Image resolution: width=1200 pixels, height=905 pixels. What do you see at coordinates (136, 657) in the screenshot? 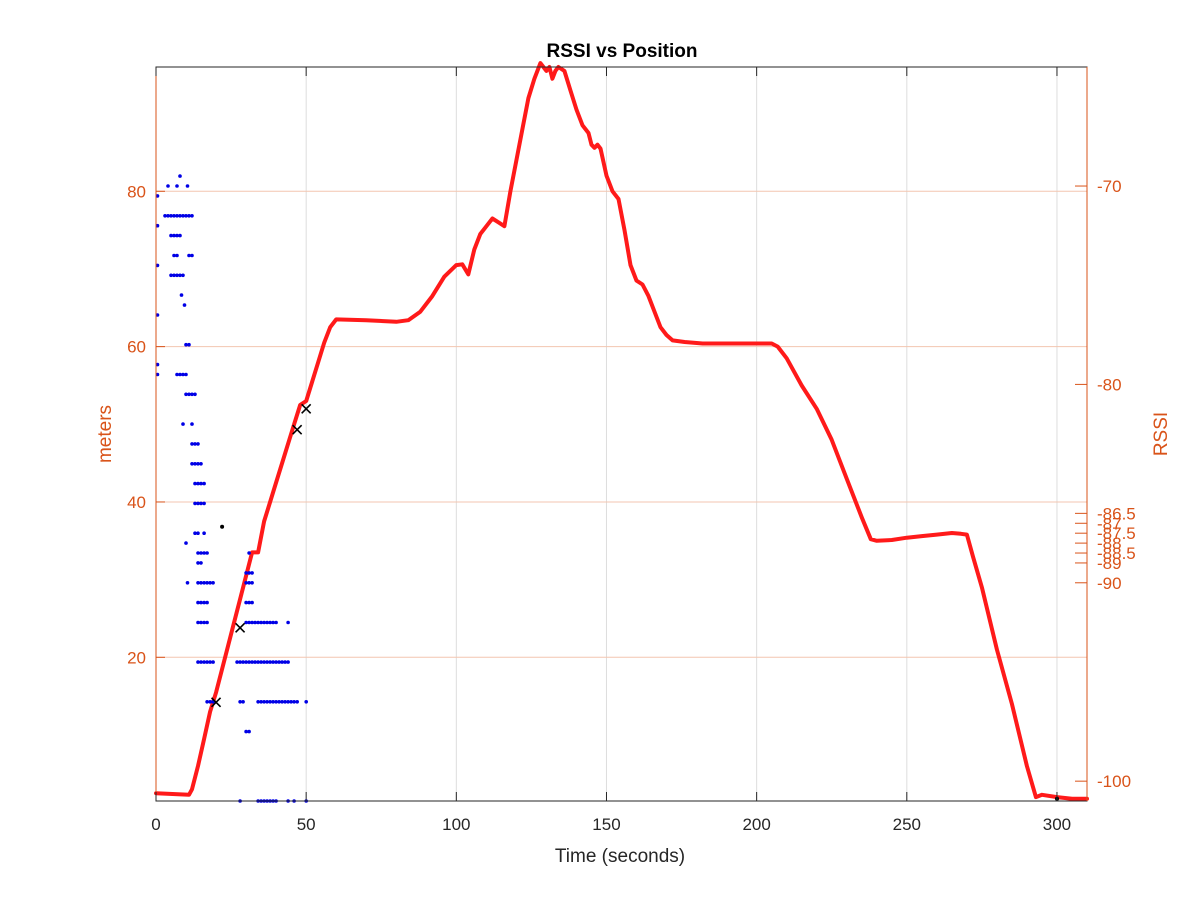
I see `y-left-tick-label: 20` at bounding box center [136, 657].